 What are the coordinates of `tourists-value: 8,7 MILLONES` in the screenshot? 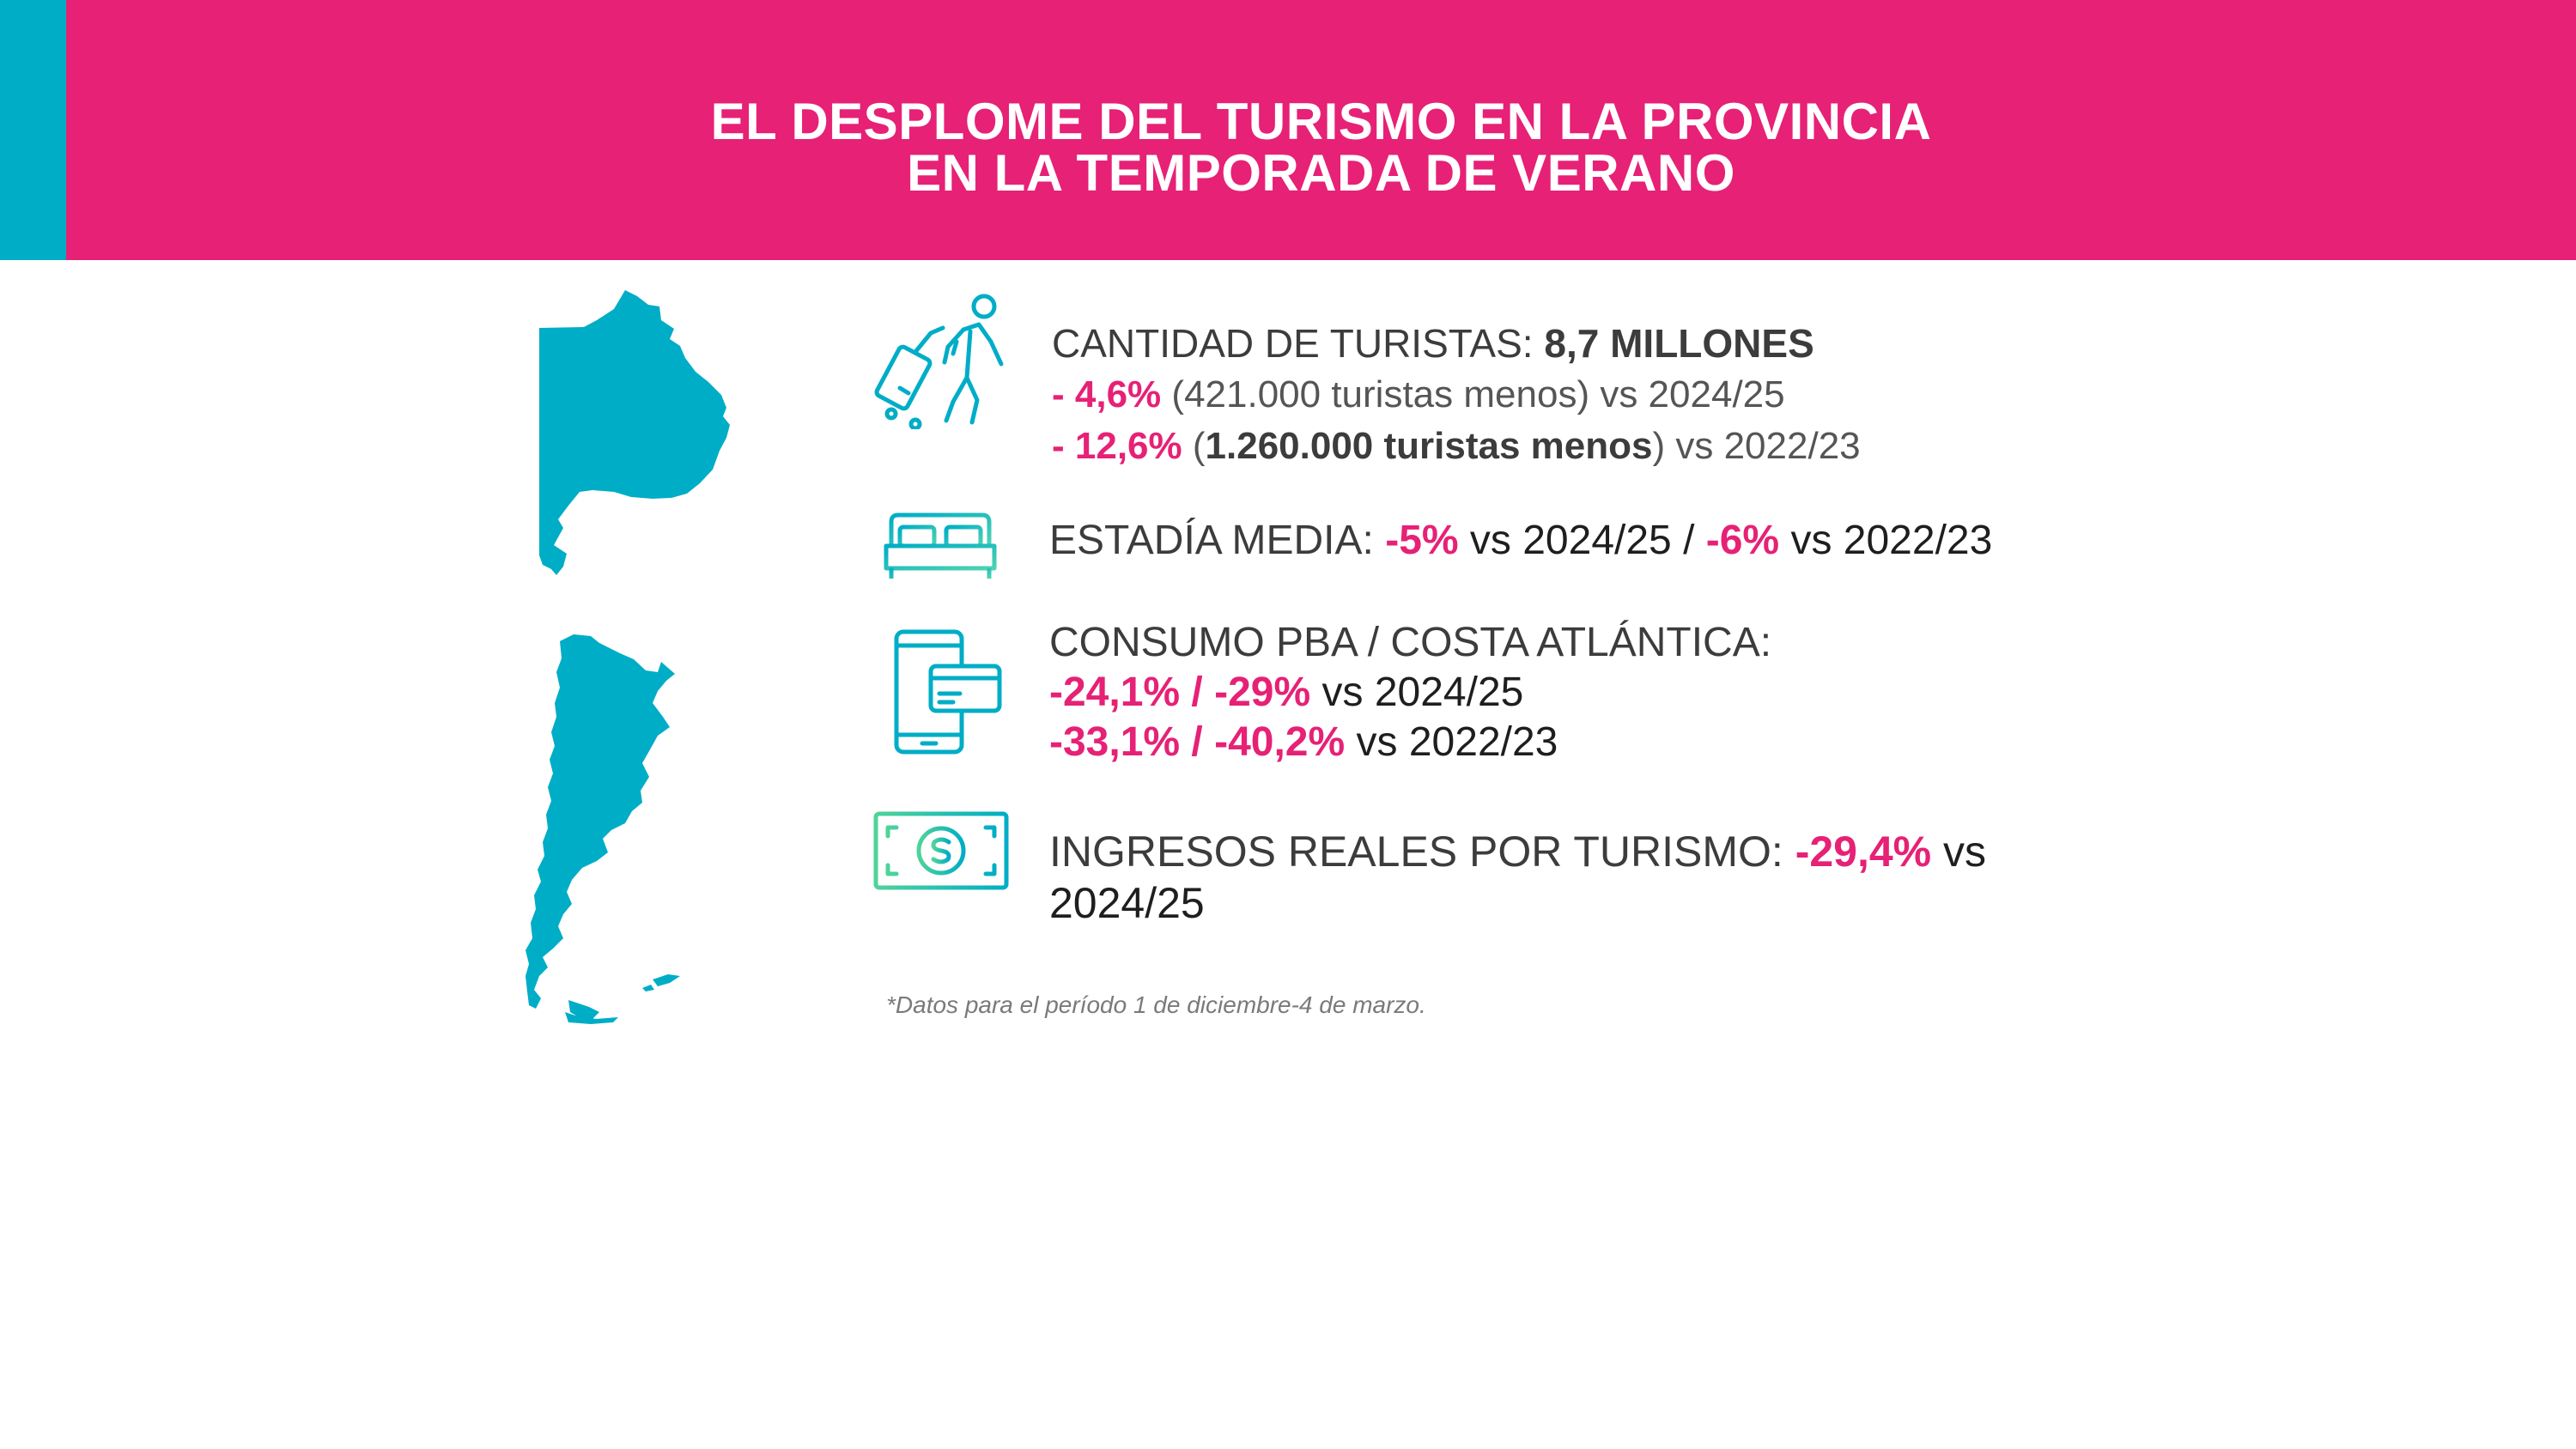 It's located at (1679, 343).